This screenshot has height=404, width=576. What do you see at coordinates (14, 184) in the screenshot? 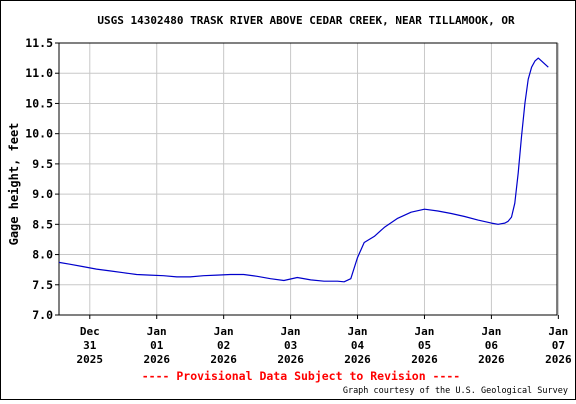
I see `y-axis-label: Gage height, feet` at bounding box center [14, 184].